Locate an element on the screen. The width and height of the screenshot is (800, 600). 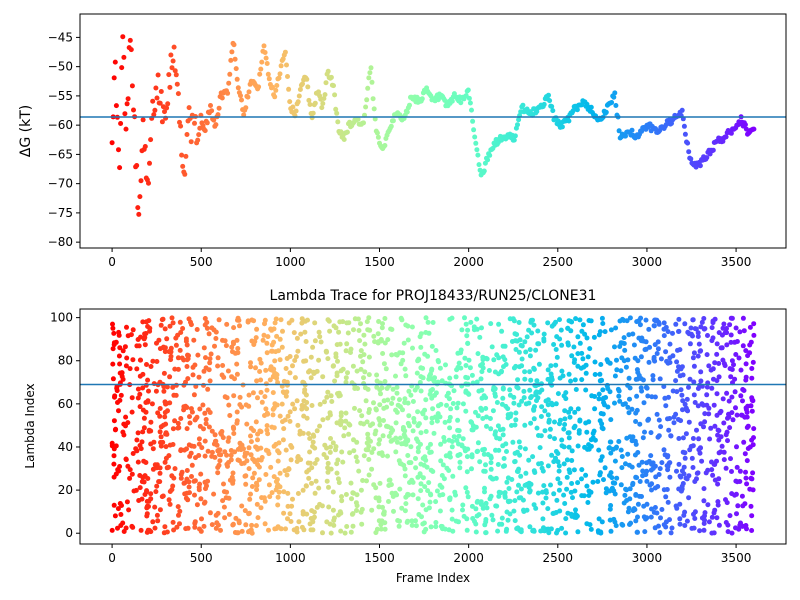
bottom-x-tick-label: 2000 is located at coordinates (468, 558).